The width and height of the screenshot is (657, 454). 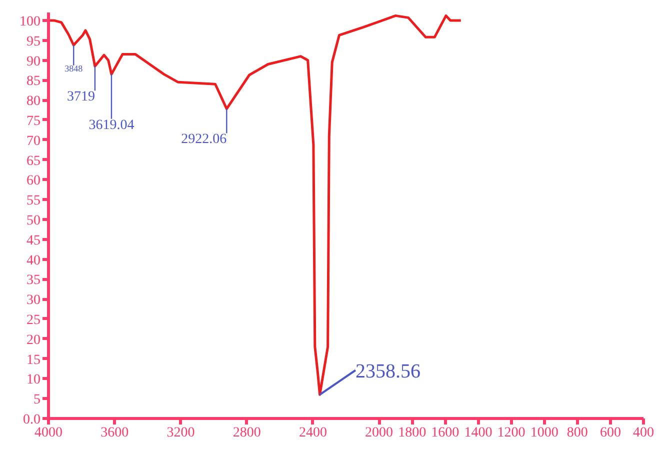 What do you see at coordinates (37, 400) in the screenshot?
I see `y-tick-label: 5` at bounding box center [37, 400].